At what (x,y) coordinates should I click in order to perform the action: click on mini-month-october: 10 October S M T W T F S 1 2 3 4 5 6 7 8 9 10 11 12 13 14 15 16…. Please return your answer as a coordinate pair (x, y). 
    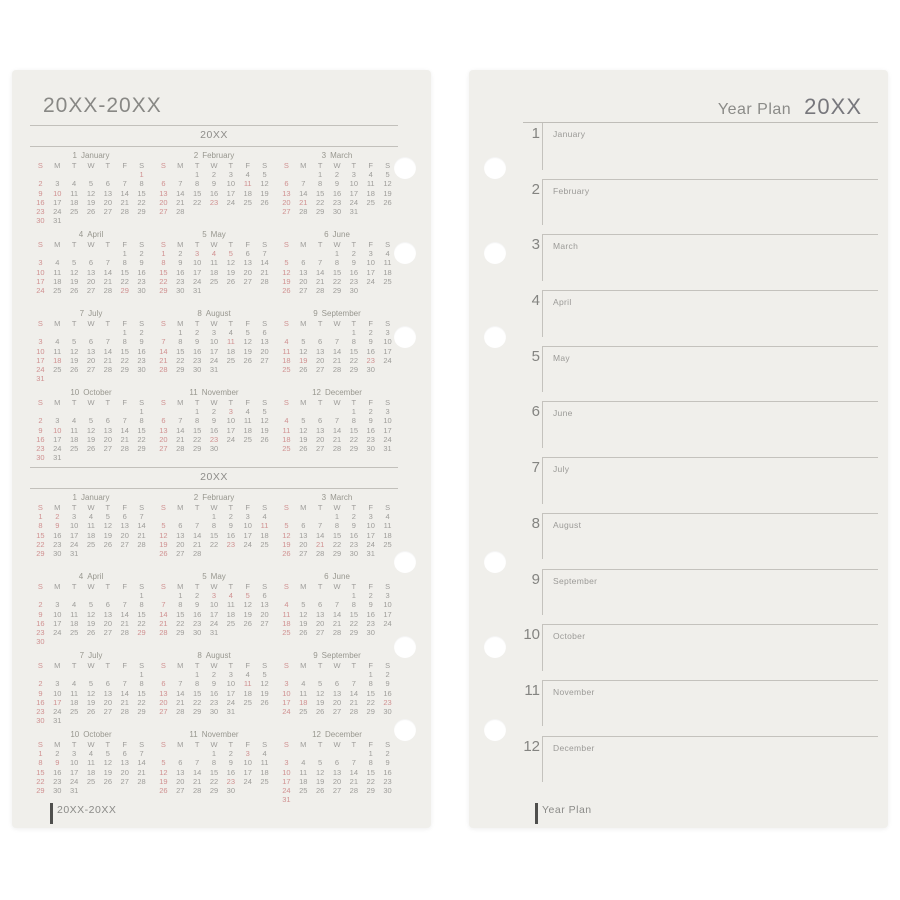
    Looking at the image, I should click on (91, 425).